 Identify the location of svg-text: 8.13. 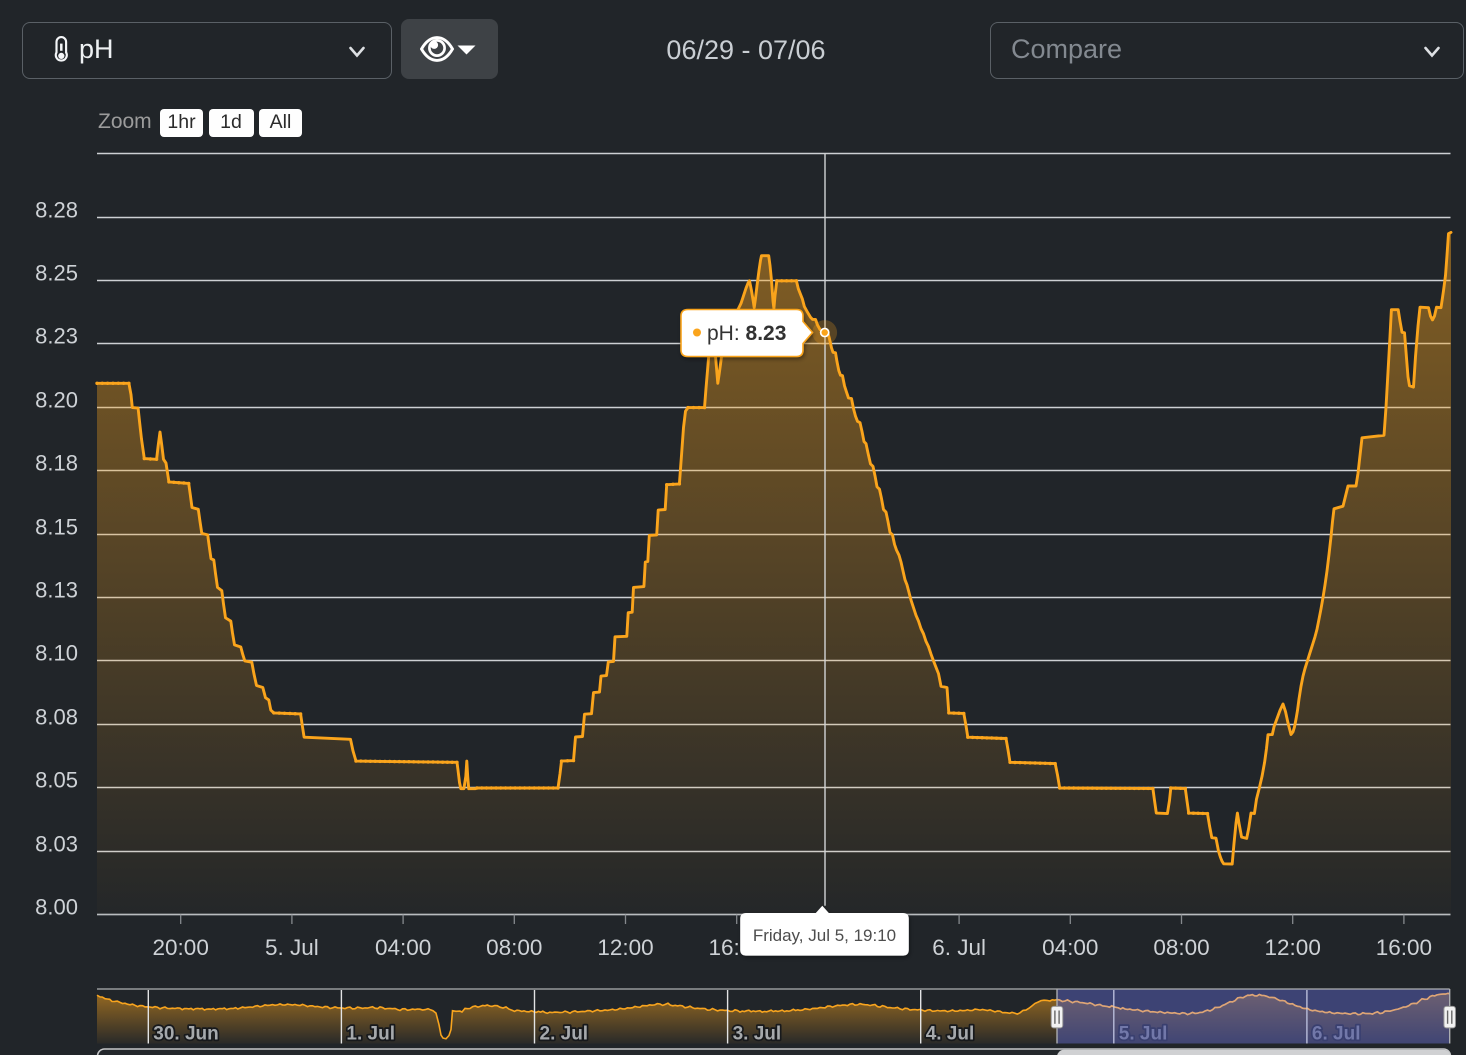
(56, 590).